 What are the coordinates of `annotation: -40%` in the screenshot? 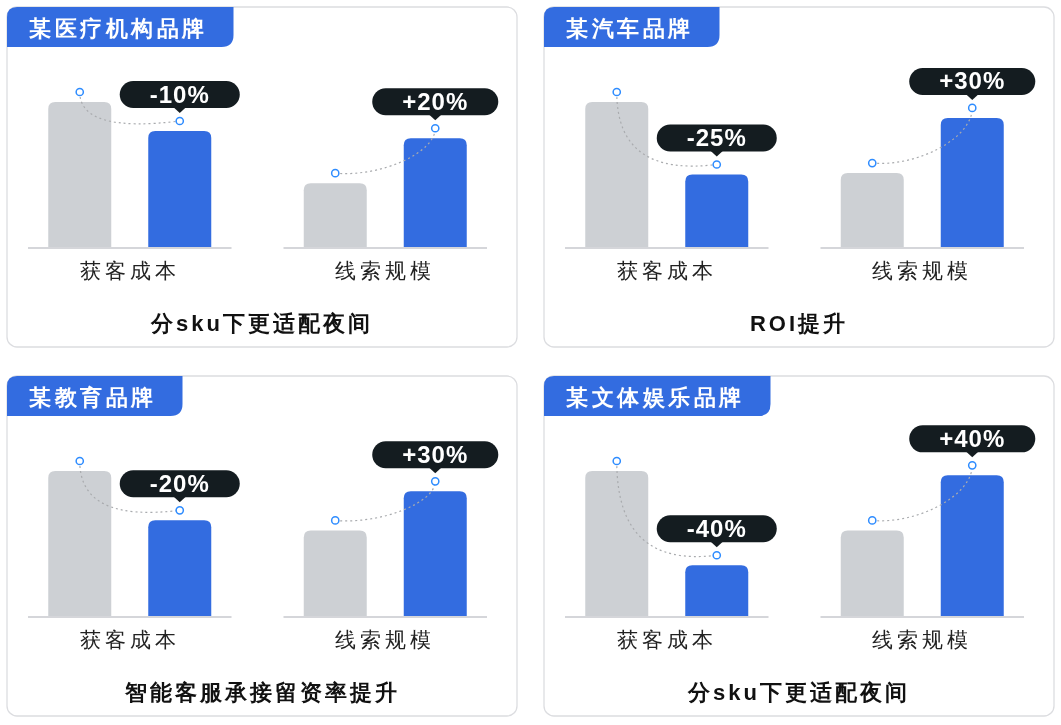 It's located at (716, 528).